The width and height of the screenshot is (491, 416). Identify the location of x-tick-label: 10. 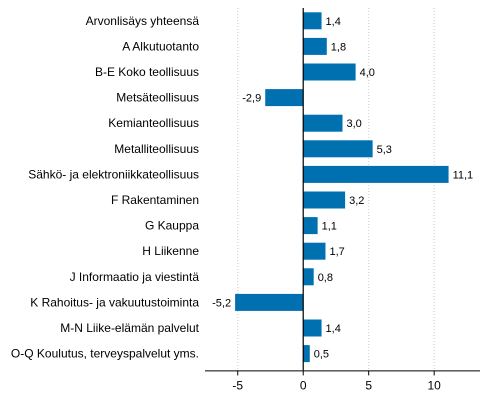
(434, 385).